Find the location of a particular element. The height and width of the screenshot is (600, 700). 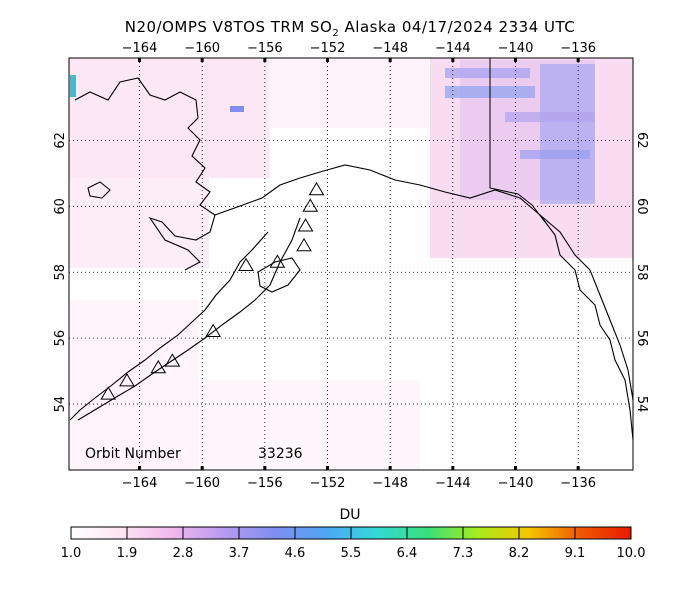

title-subscript: 2 is located at coordinates (336, 33).